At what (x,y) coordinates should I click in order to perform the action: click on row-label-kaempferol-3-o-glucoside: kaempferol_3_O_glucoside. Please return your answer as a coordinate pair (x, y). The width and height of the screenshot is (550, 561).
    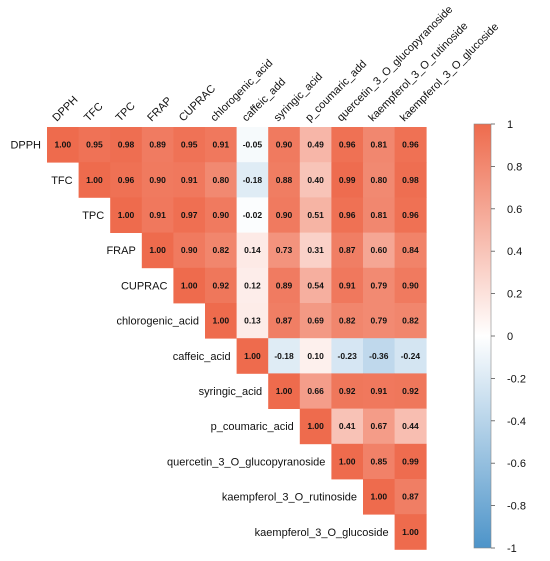
    Looking at the image, I should click on (322, 533).